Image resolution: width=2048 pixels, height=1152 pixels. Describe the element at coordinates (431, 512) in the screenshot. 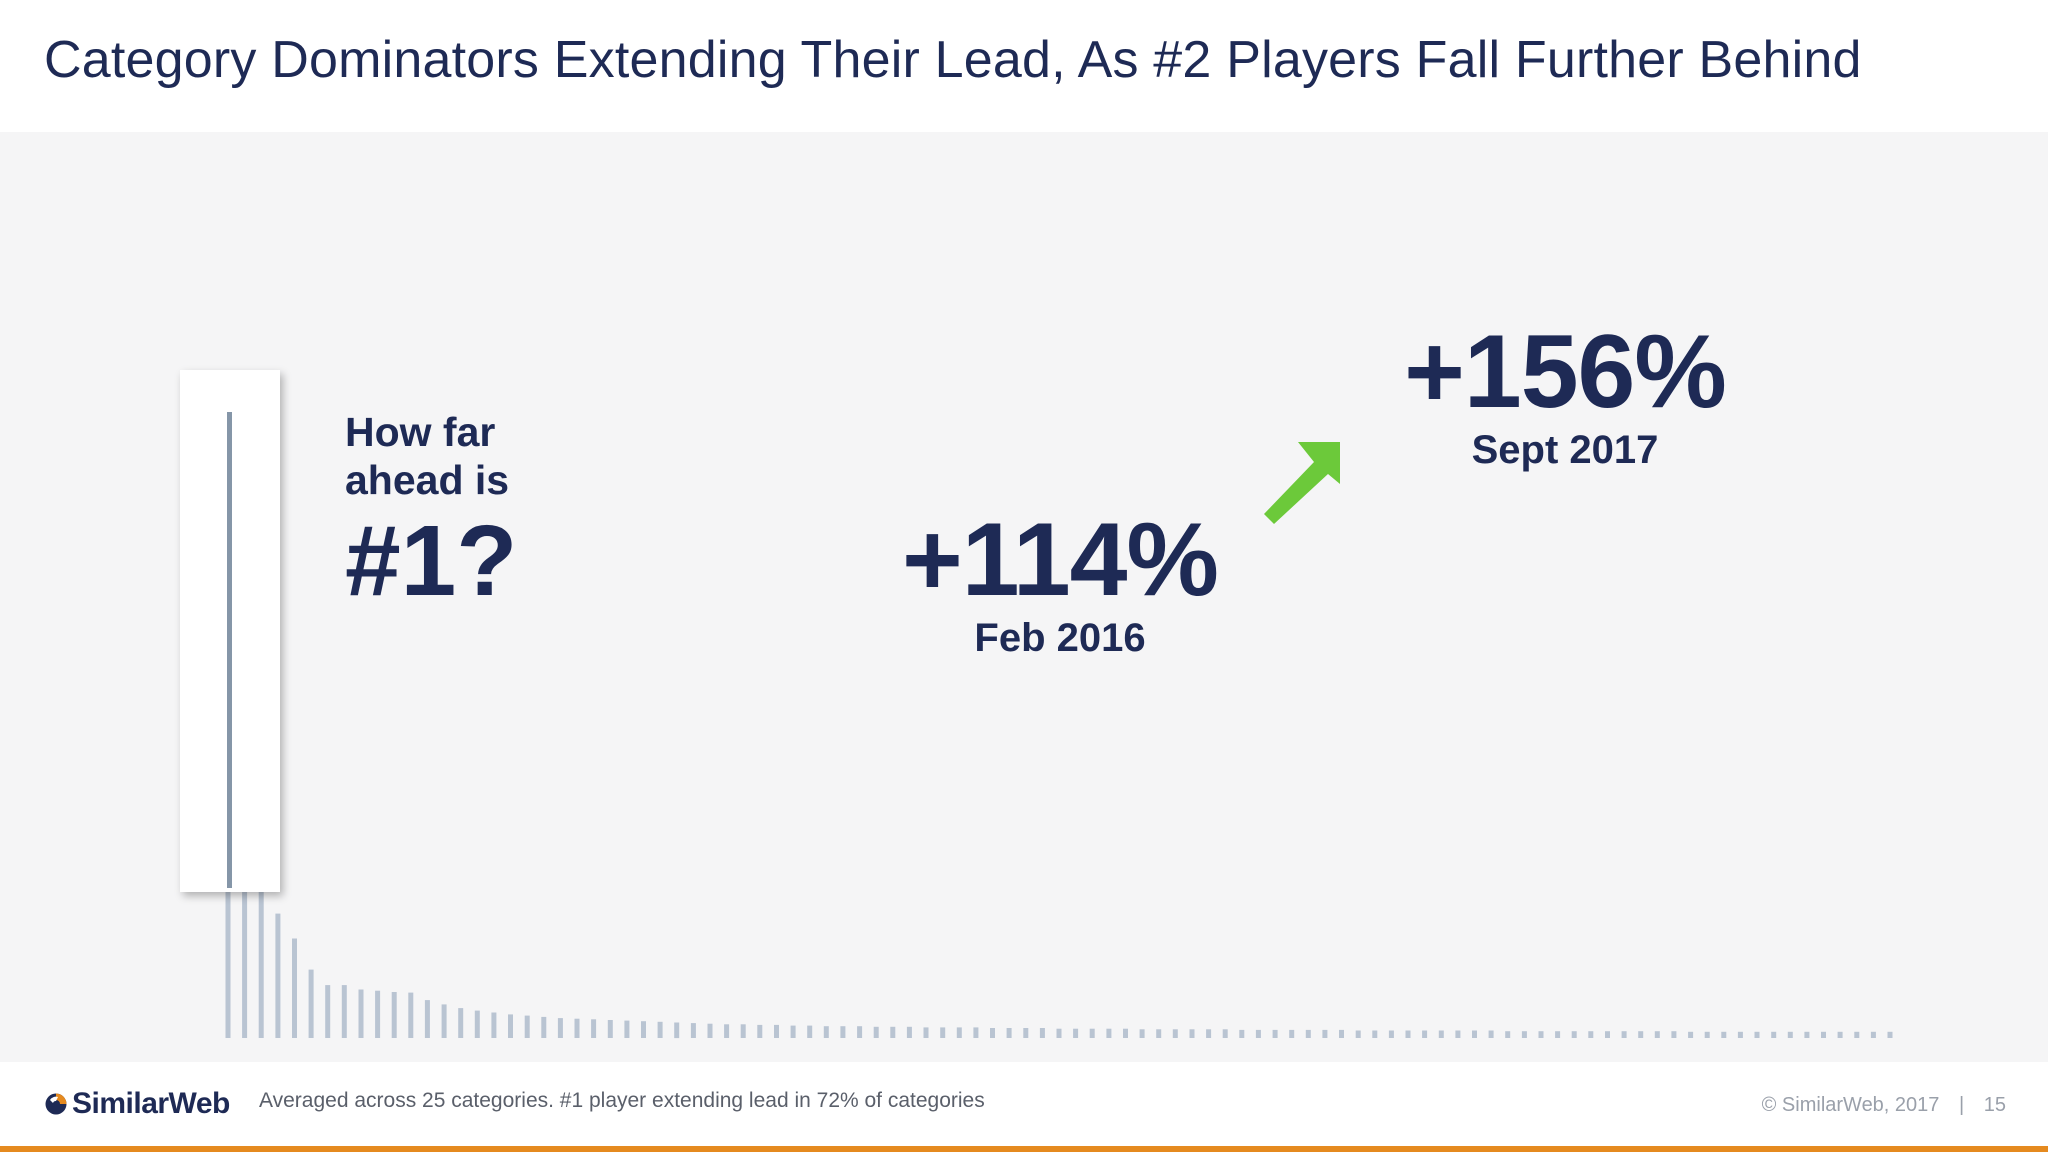

I see `question-block: How far ahead is #1?` at that location.